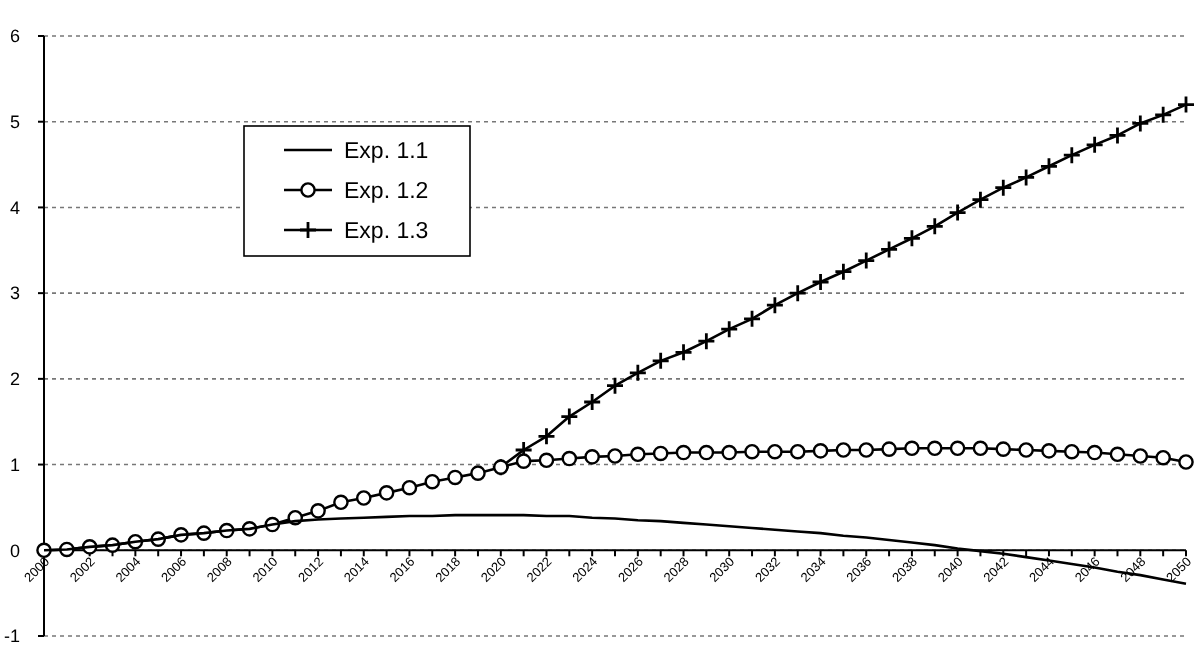 This screenshot has height=646, width=1202. I want to click on legend-label: Exp. 1.3, so click(386, 232).